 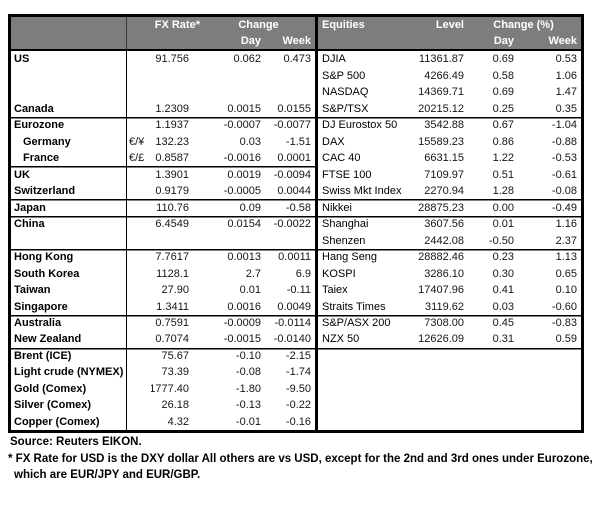 I want to click on fx-cell-rate: 73.39, so click(x=175, y=372).